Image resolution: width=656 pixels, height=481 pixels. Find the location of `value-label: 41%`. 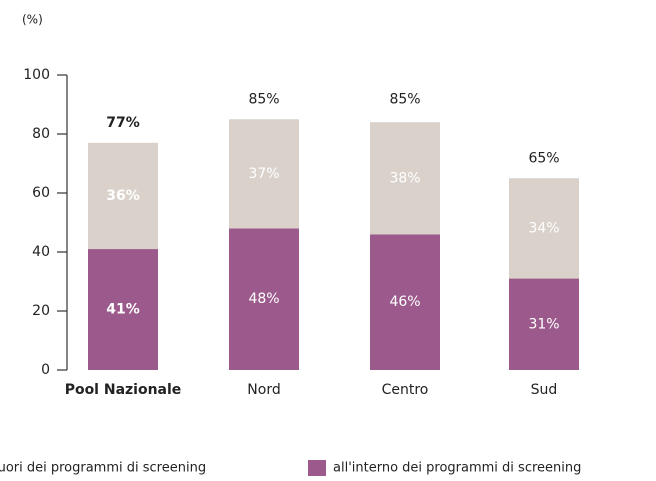

value-label: 41% is located at coordinates (123, 310).